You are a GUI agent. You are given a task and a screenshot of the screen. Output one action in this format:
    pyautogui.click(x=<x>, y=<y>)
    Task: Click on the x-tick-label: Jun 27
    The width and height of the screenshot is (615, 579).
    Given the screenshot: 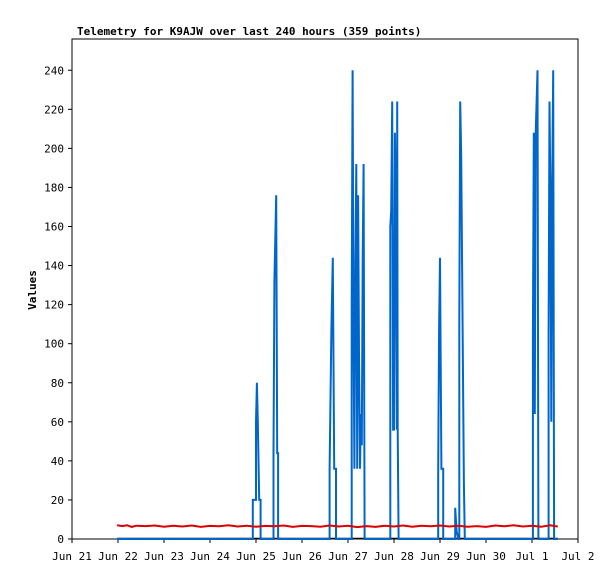 What is the action you would take?
    pyautogui.click(x=348, y=556)
    